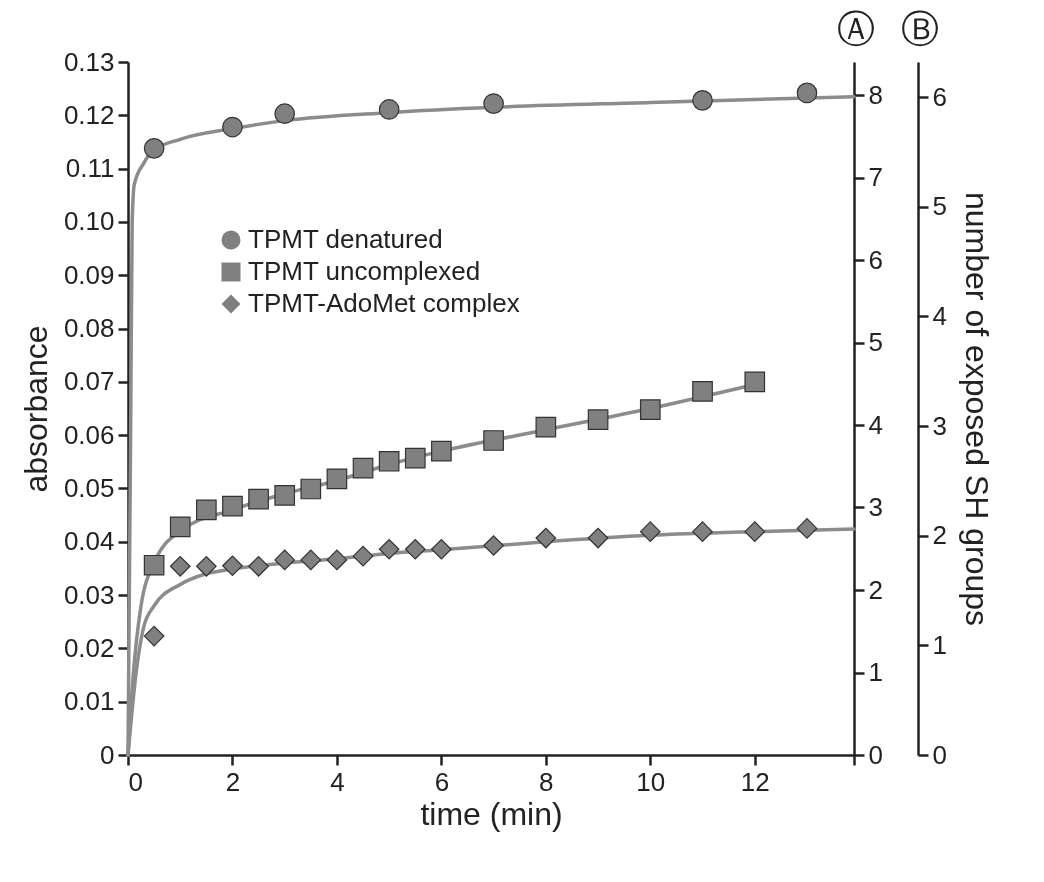  I want to click on y-tick-label: 0.10, so click(89, 221).